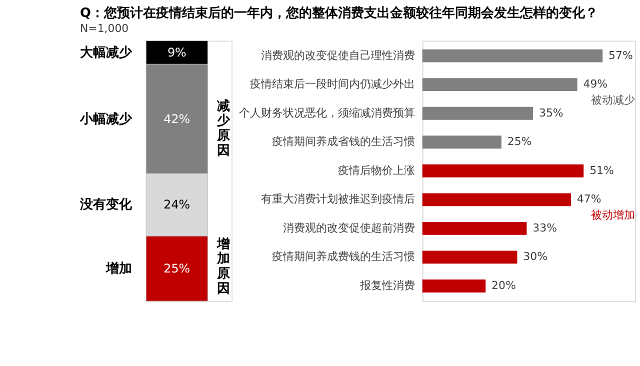  Describe the element at coordinates (177, 119) in the screenshot. I see `data-label: 42%` at that location.